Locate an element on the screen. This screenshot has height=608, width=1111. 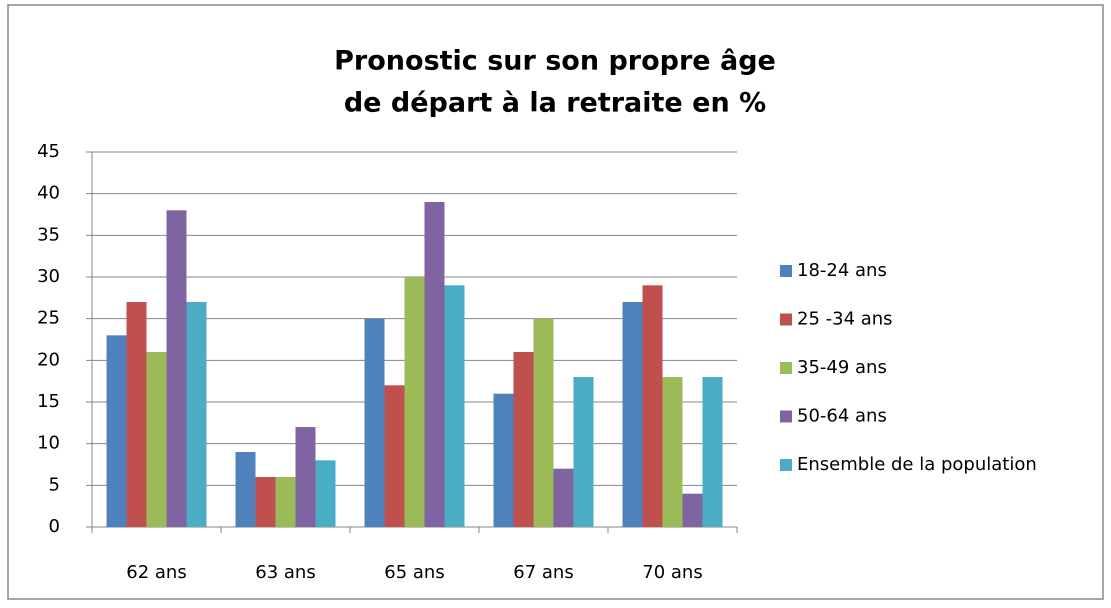
y-tick-label: 35 is located at coordinates (48, 234).